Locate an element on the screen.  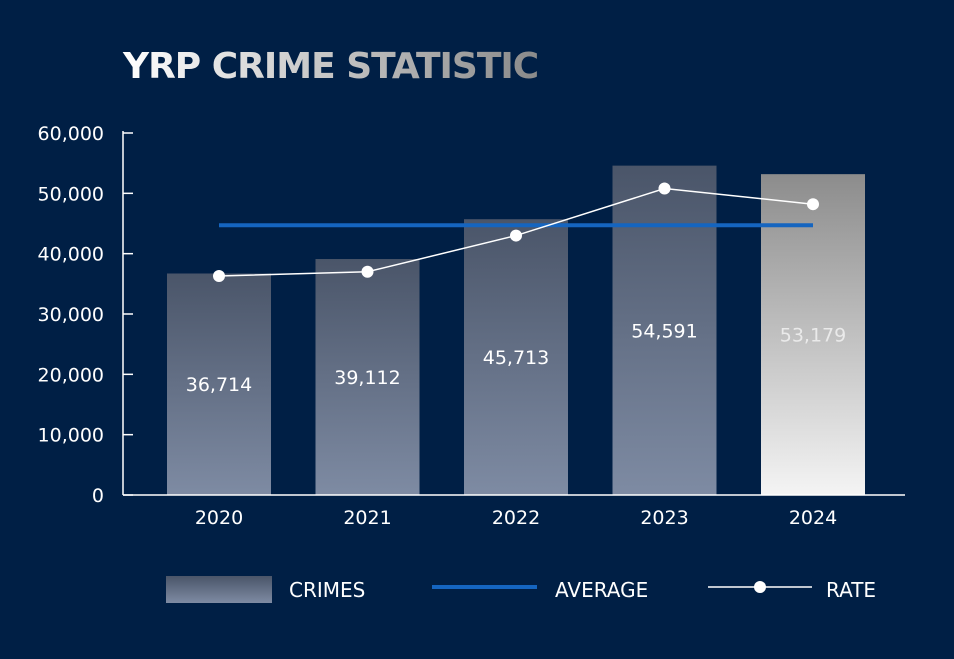
chart-title: YRP CRIME STATISTIC is located at coordinates (330, 66).